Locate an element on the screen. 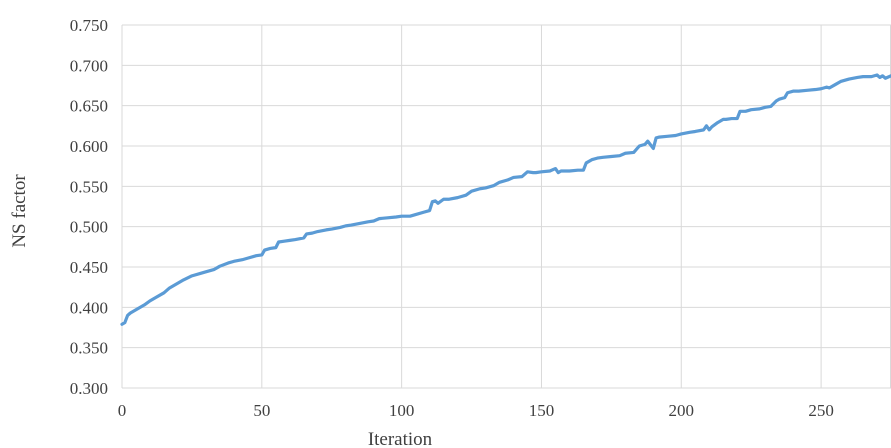 Image resolution: width=891 pixels, height=448 pixels. x-axis-tick-labels: 0 50 100 150 200 250 is located at coordinates (476, 410).